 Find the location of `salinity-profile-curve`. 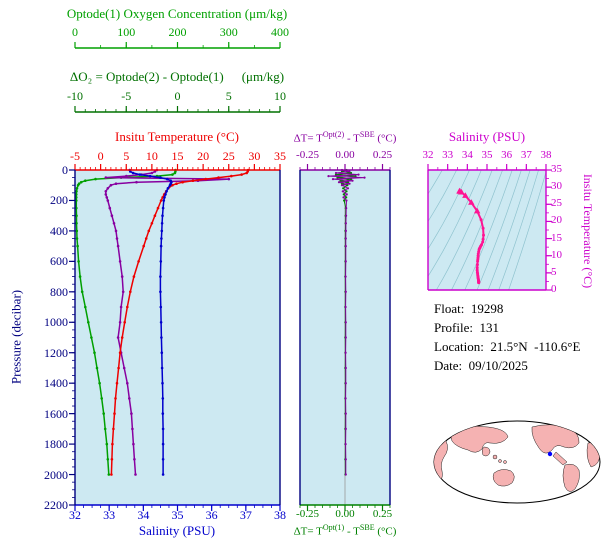

salinity-profile-curve is located at coordinates (150, 322).